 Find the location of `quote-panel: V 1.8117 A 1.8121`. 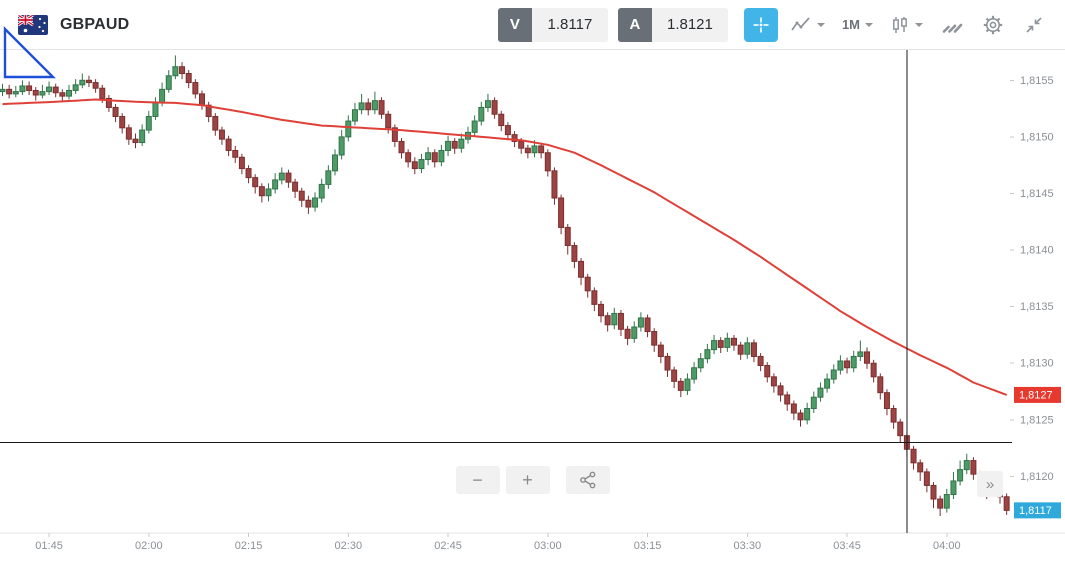

quote-panel: V 1.8117 A 1.8121 is located at coordinates (612, 24).